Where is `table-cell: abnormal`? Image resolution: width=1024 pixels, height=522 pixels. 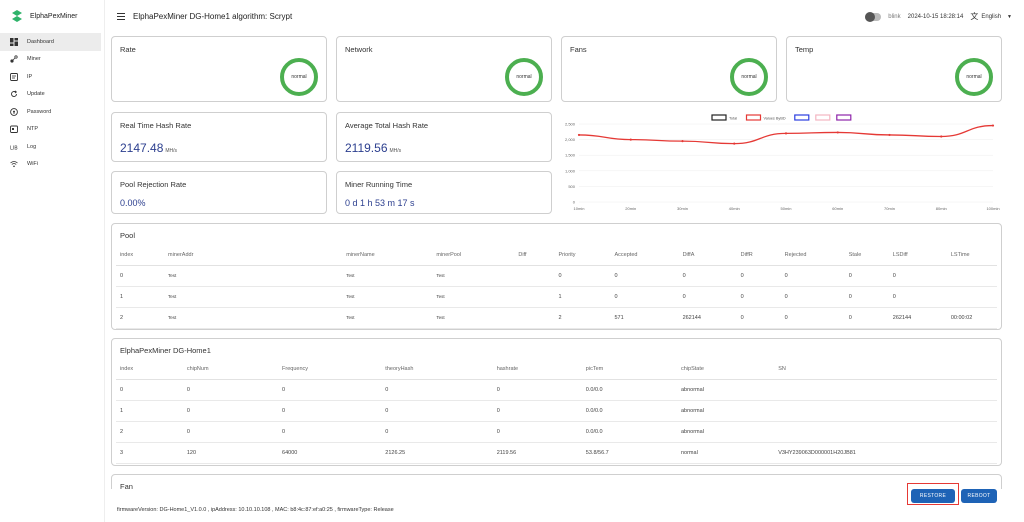
table-cell: abnormal is located at coordinates (725, 390).